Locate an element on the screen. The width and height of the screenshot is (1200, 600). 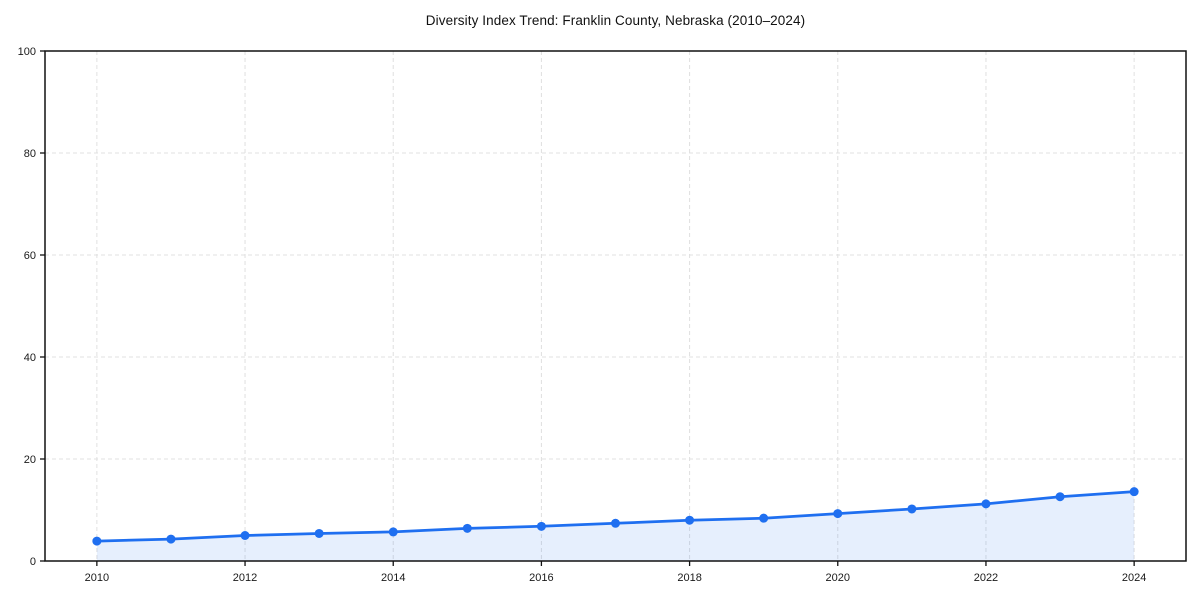
y-tick-label: 0 is located at coordinates (33, 562).